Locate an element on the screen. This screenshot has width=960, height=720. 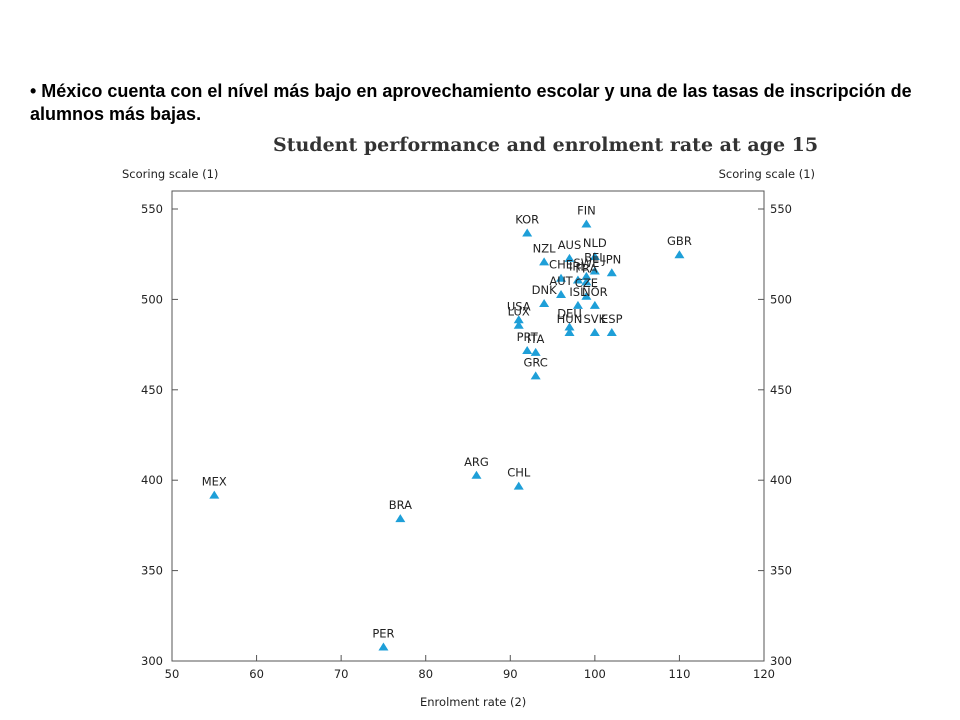
data-point-label: FIN is located at coordinates (586, 210).